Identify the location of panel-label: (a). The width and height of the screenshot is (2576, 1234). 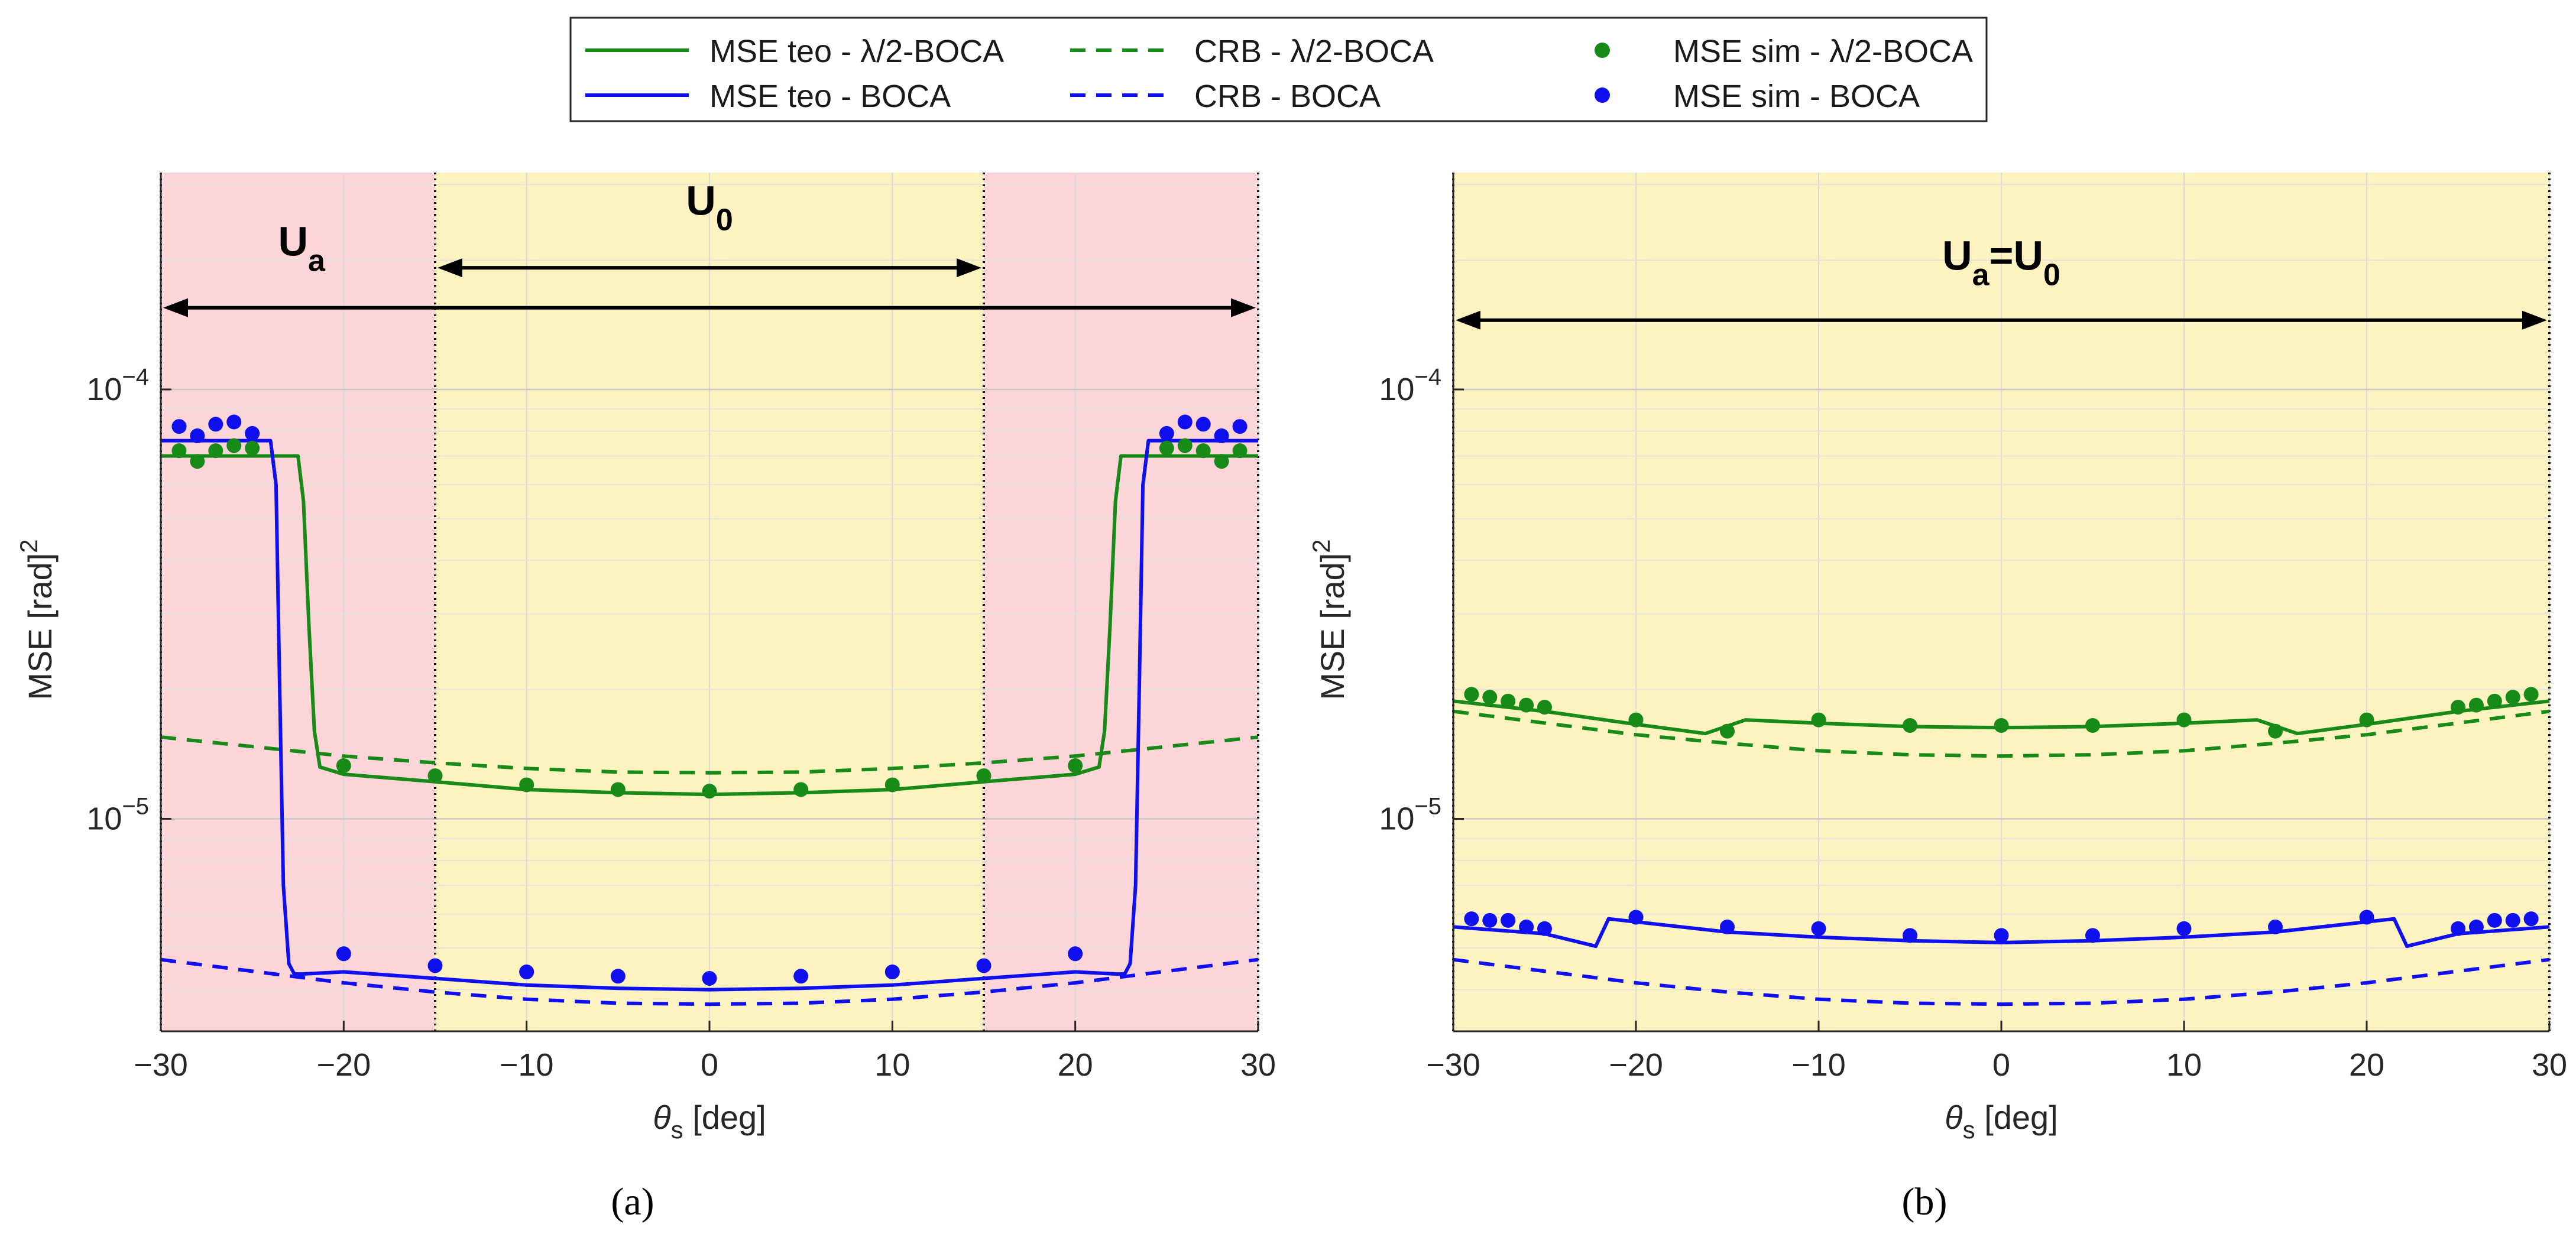
(632, 1201).